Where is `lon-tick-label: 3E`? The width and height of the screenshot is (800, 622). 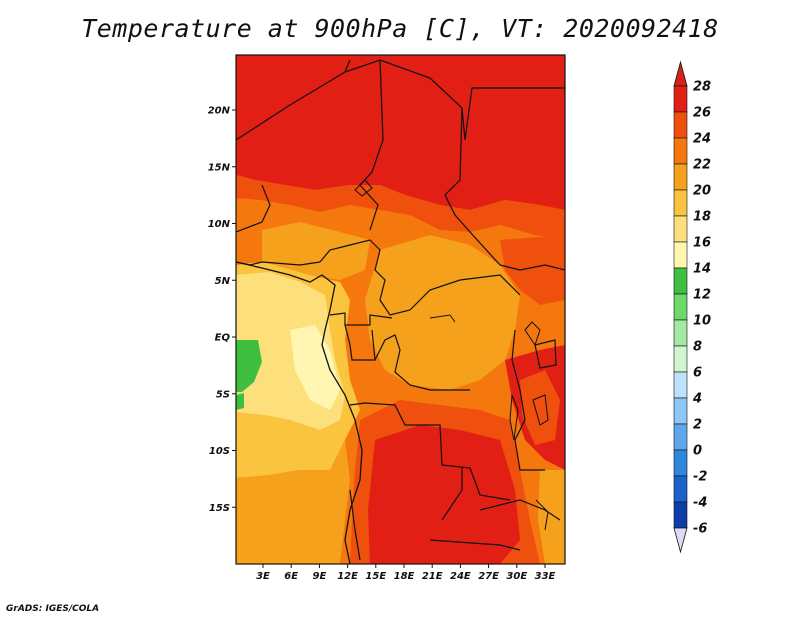 lon-tick-label: 3E is located at coordinates (263, 576).